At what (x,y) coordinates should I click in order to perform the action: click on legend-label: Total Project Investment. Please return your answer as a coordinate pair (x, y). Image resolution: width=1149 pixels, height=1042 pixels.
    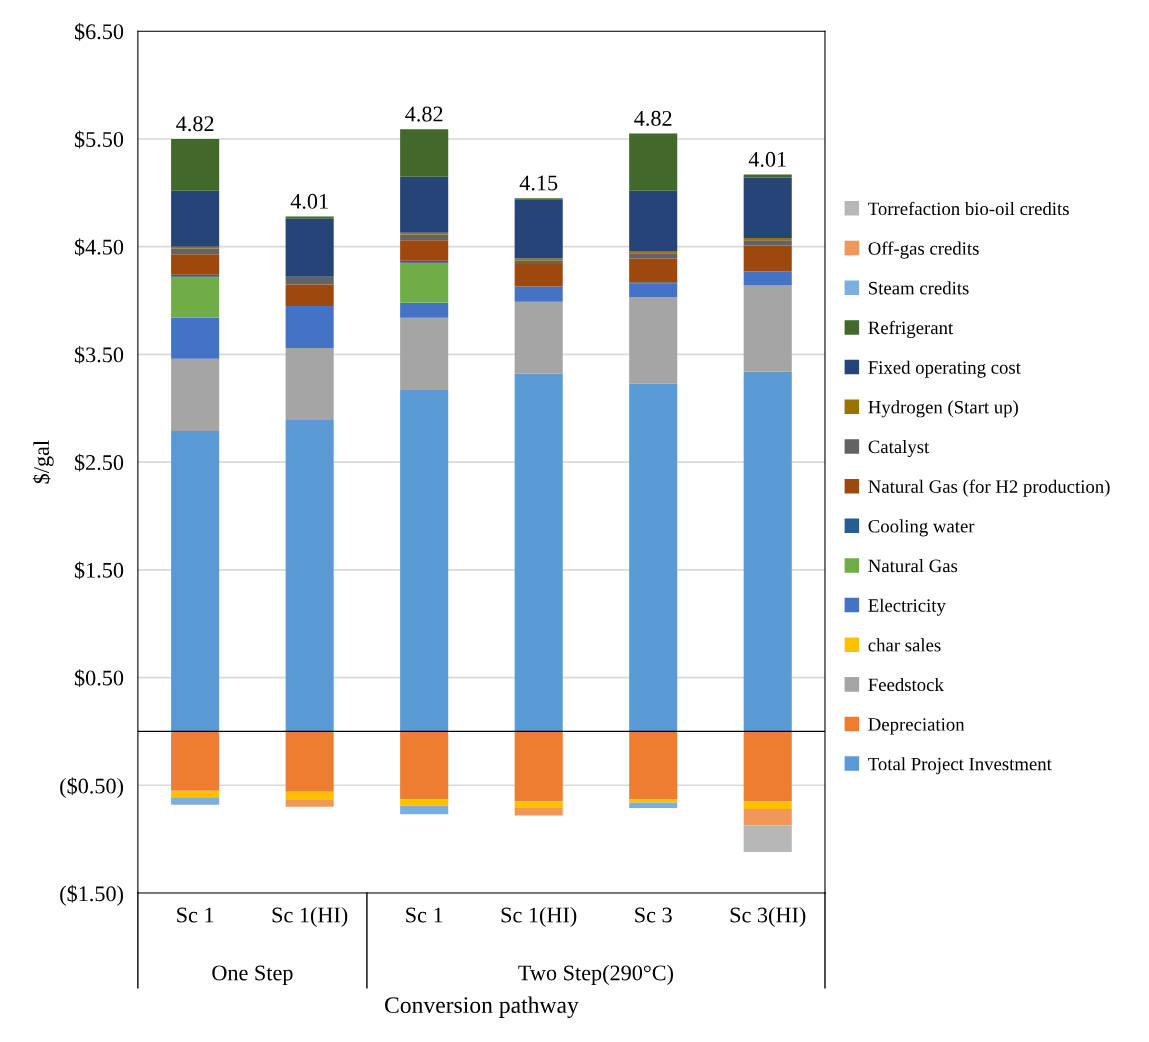
    Looking at the image, I should click on (960, 766).